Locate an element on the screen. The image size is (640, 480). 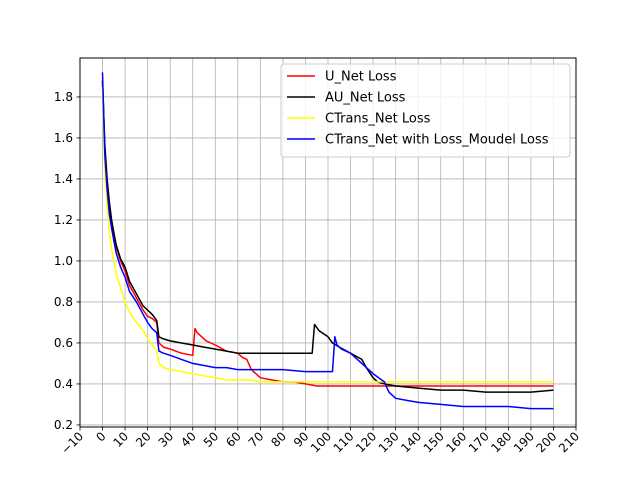
x-tick-label: 160 is located at coordinates (456, 442).